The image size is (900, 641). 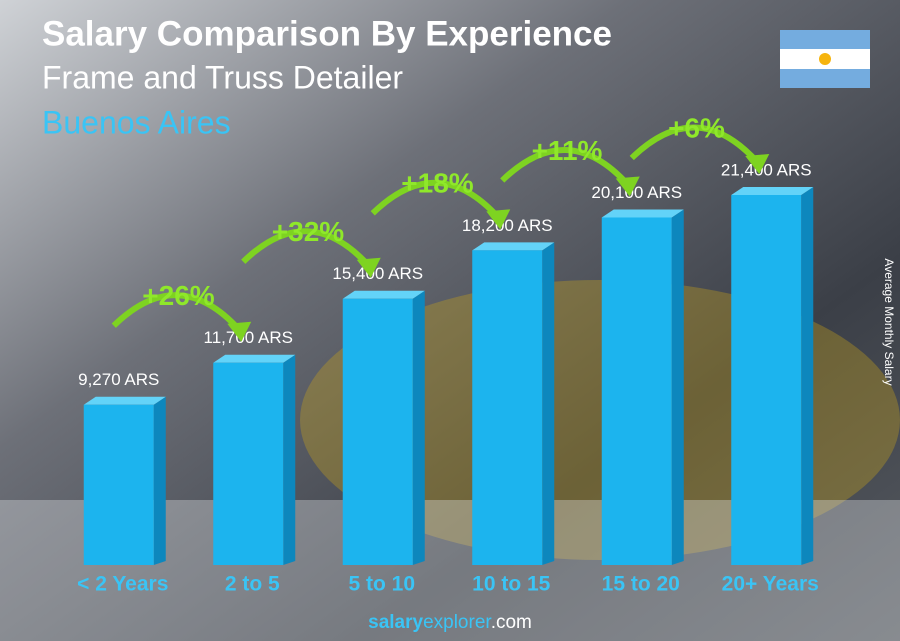 I want to click on title: Salary Comparison By Experience, so click(x=327, y=33).